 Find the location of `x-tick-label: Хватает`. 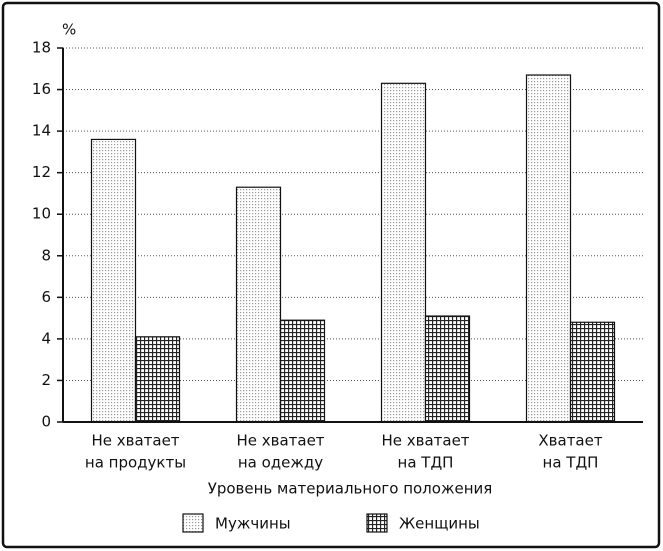

x-tick-label: Хватает is located at coordinates (570, 441).